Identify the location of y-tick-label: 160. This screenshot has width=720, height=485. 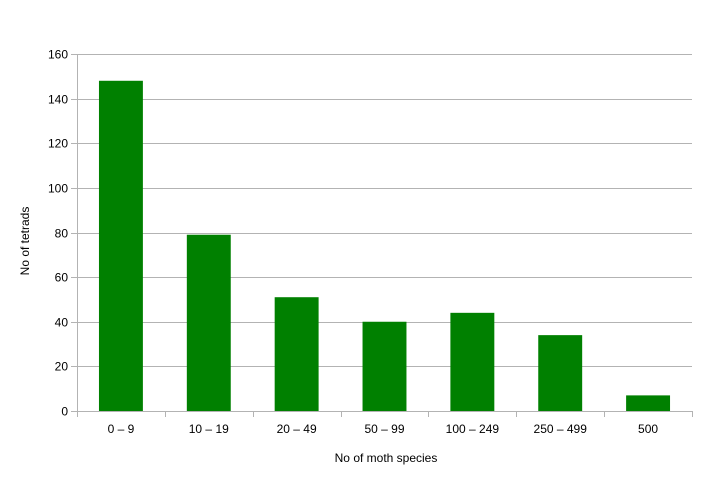
(58, 55).